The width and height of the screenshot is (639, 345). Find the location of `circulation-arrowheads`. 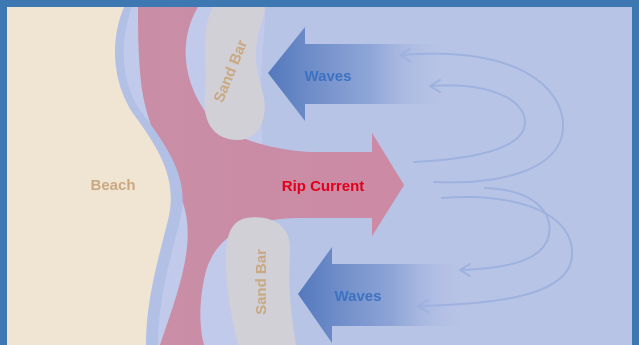

circulation-arrowheads is located at coordinates (435, 180).